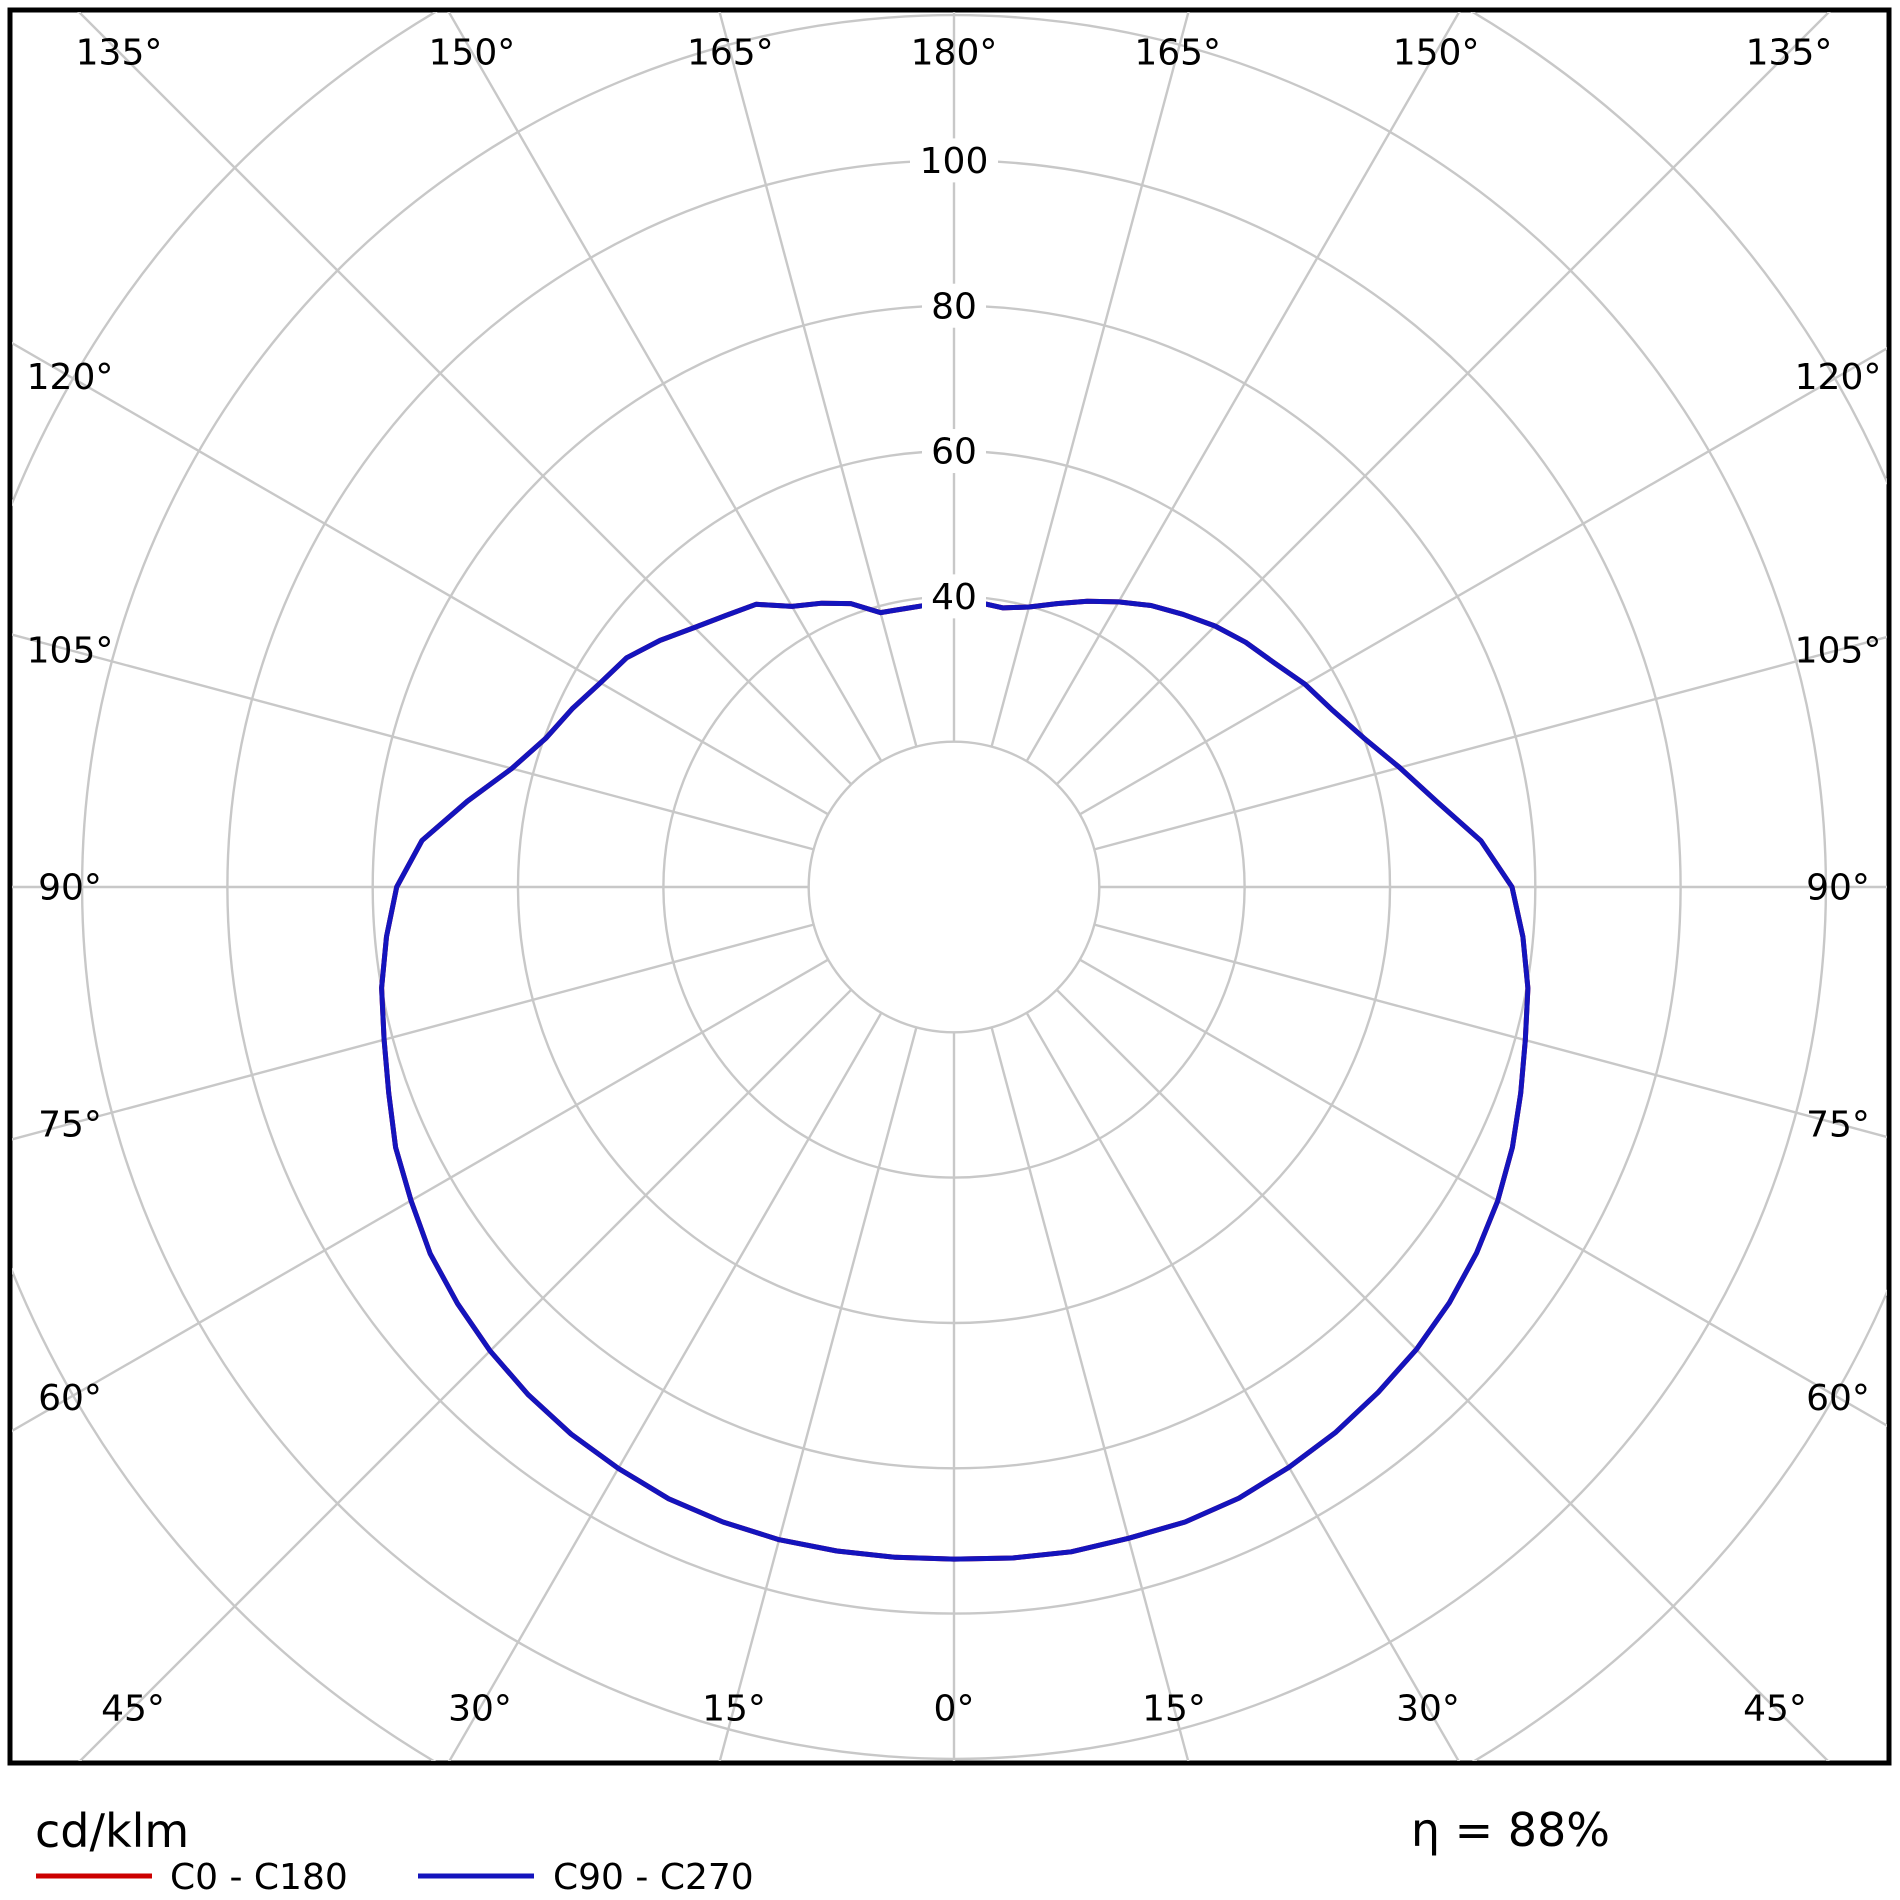  Describe the element at coordinates (1510, 1830) in the screenshot. I see `efficiency-label: η = 88%` at that location.